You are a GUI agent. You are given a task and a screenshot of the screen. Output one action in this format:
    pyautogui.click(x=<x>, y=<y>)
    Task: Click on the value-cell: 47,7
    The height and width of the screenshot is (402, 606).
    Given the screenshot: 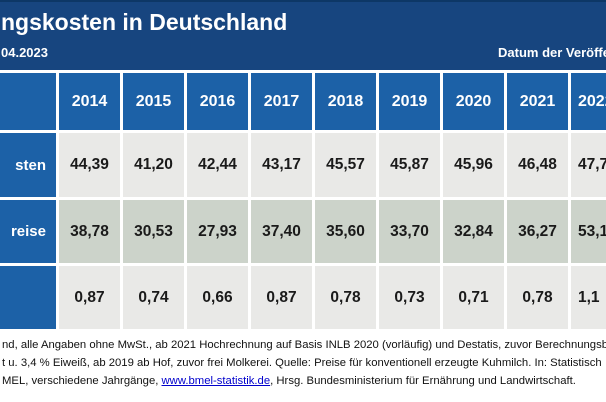 What is the action you would take?
    pyautogui.click(x=588, y=165)
    